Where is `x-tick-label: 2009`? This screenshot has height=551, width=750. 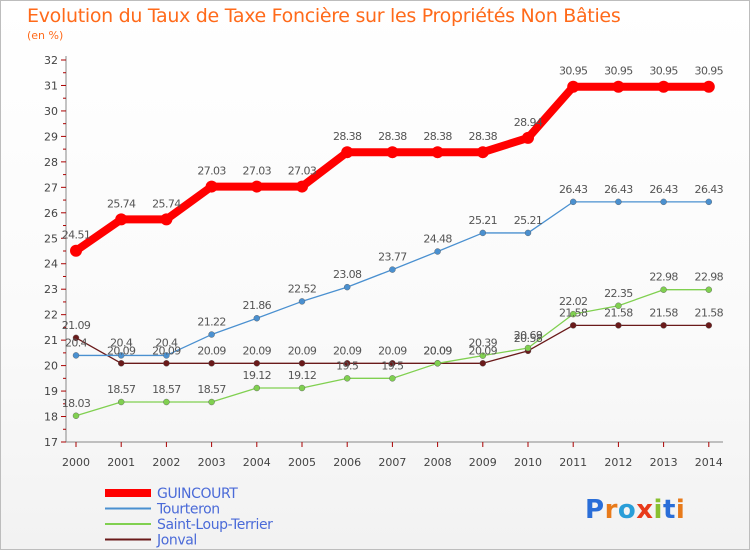
x-tick-label: 2009 is located at coordinates (483, 462).